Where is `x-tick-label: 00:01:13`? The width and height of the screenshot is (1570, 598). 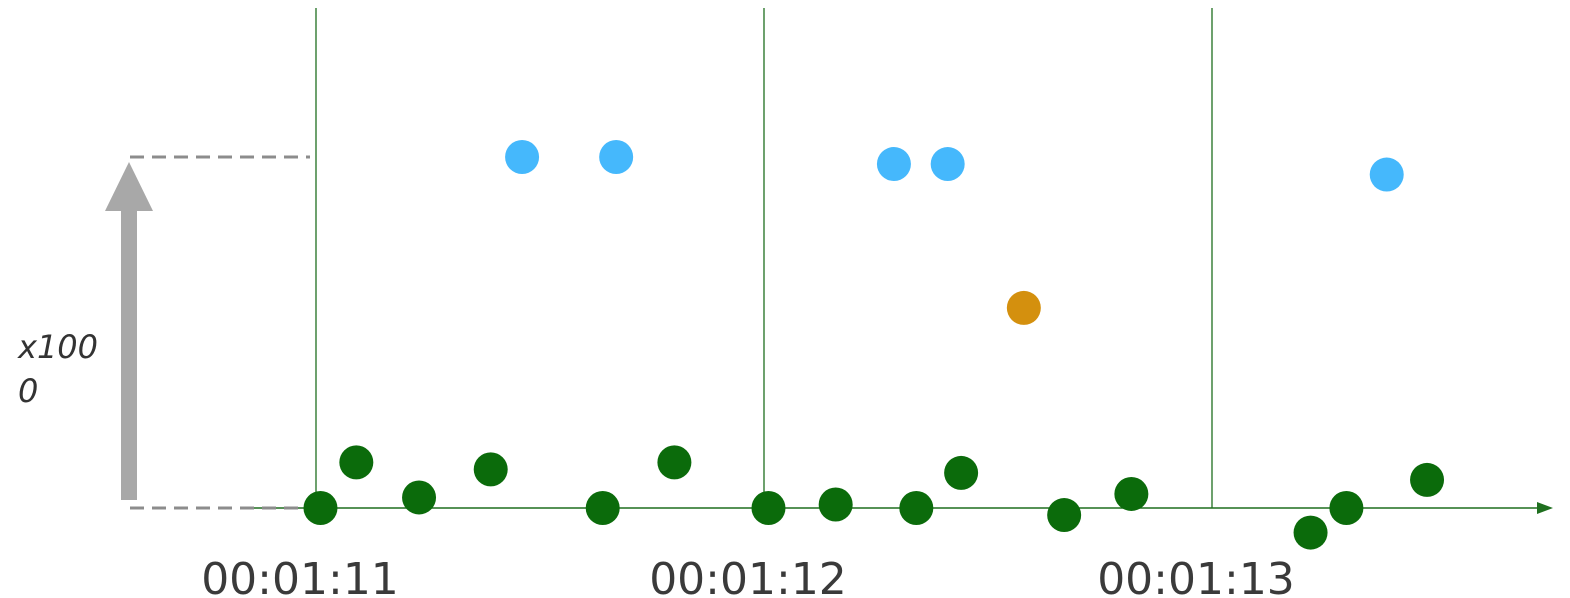
x-tick-label: 00:01:13 is located at coordinates (1196, 576).